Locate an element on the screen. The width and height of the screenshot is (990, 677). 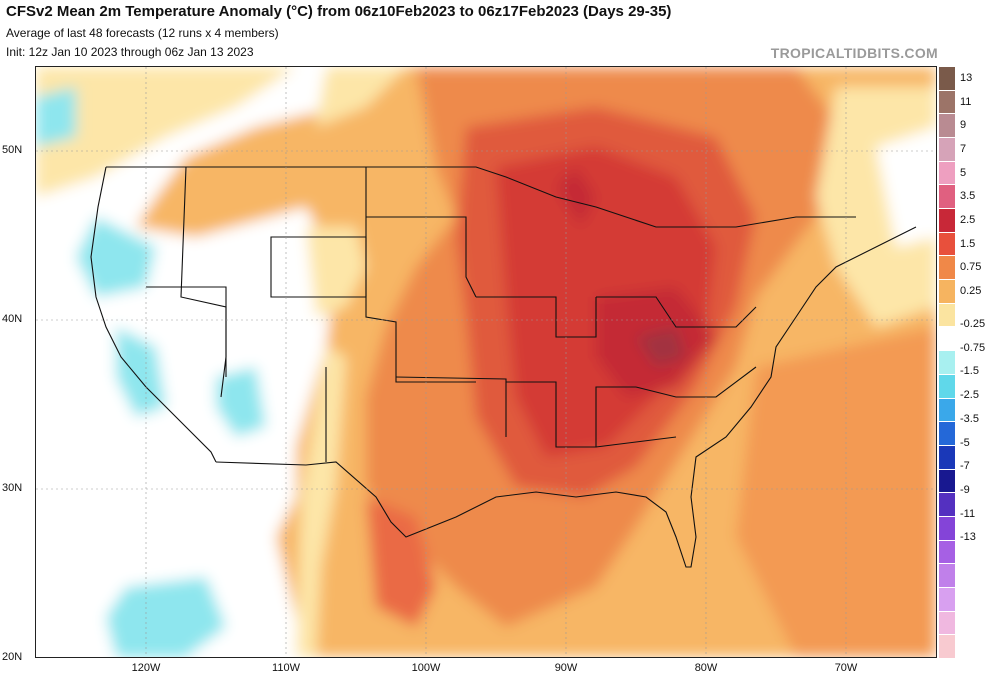
colorbar-label: 7 is located at coordinates (963, 148).